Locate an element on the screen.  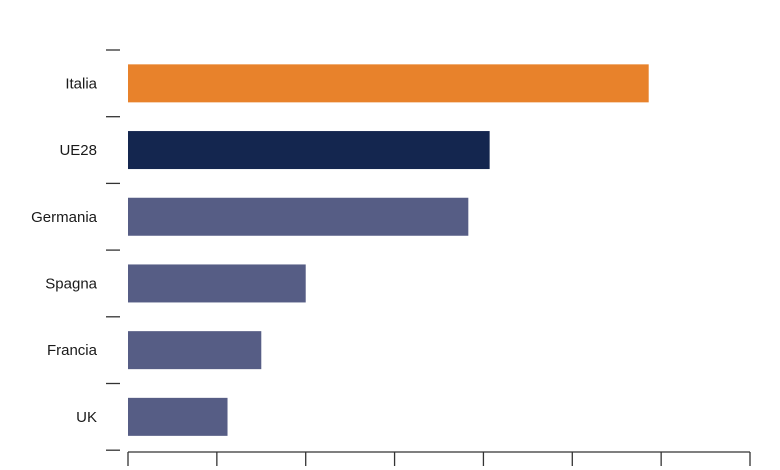
category-label-italia: Italia is located at coordinates (81, 83).